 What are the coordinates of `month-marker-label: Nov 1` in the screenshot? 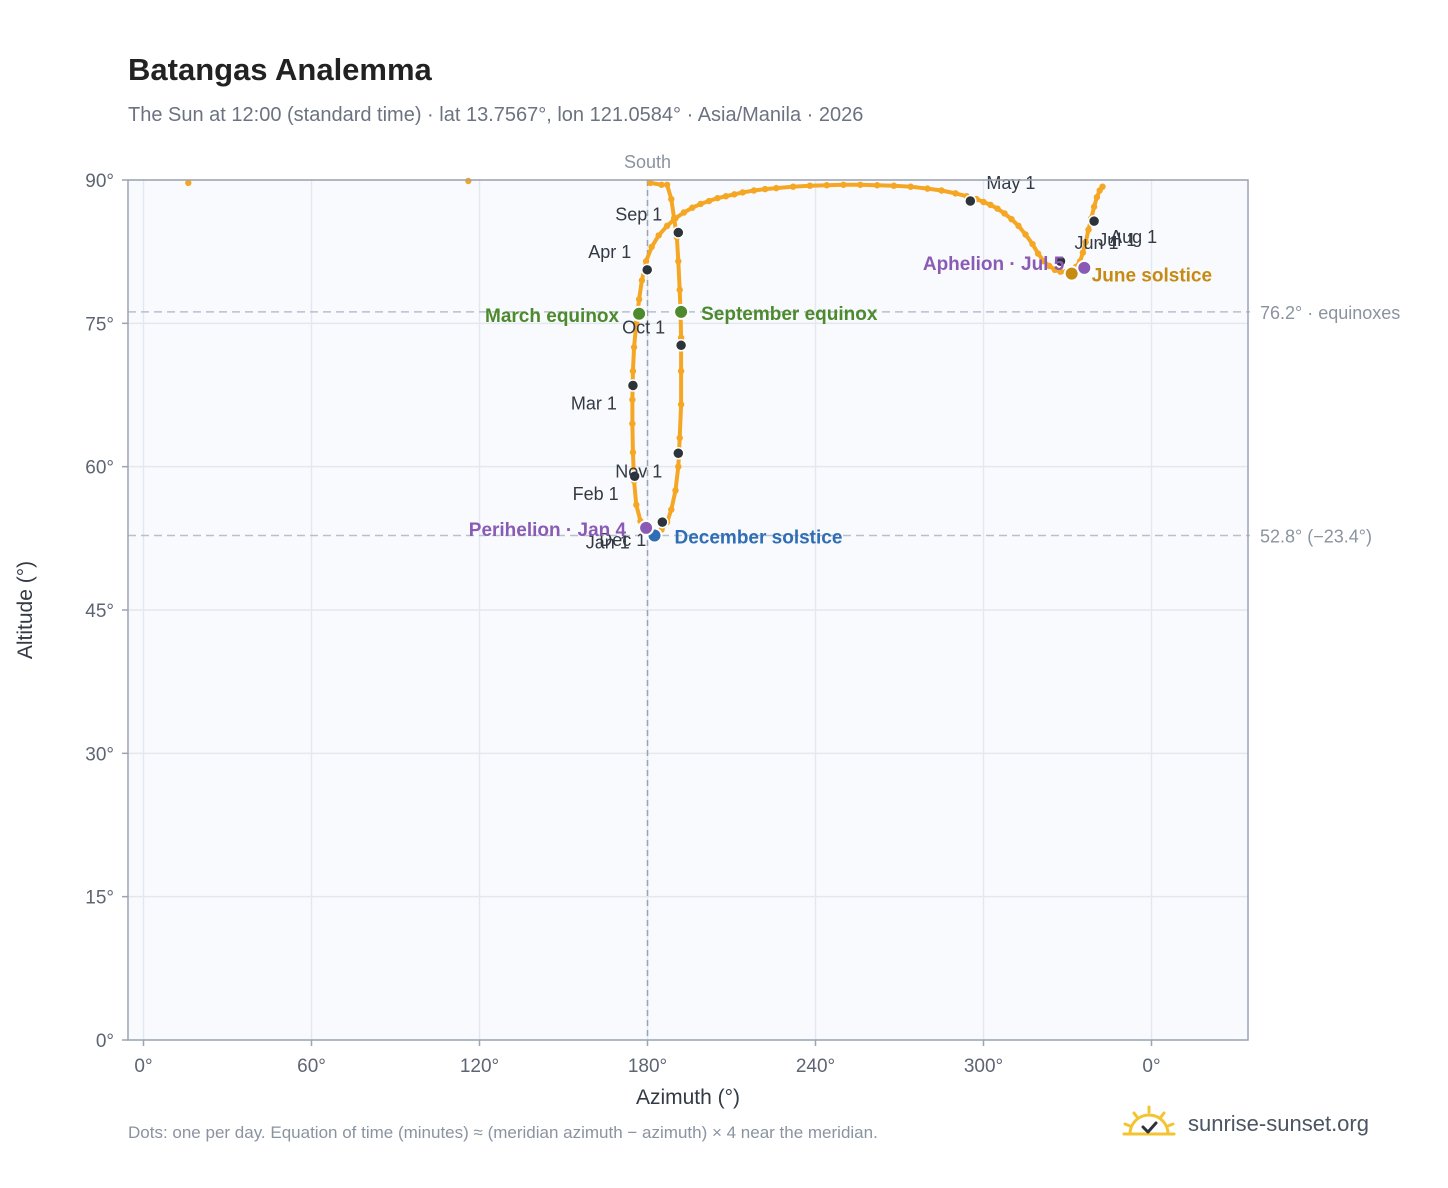 It's located at (638, 471).